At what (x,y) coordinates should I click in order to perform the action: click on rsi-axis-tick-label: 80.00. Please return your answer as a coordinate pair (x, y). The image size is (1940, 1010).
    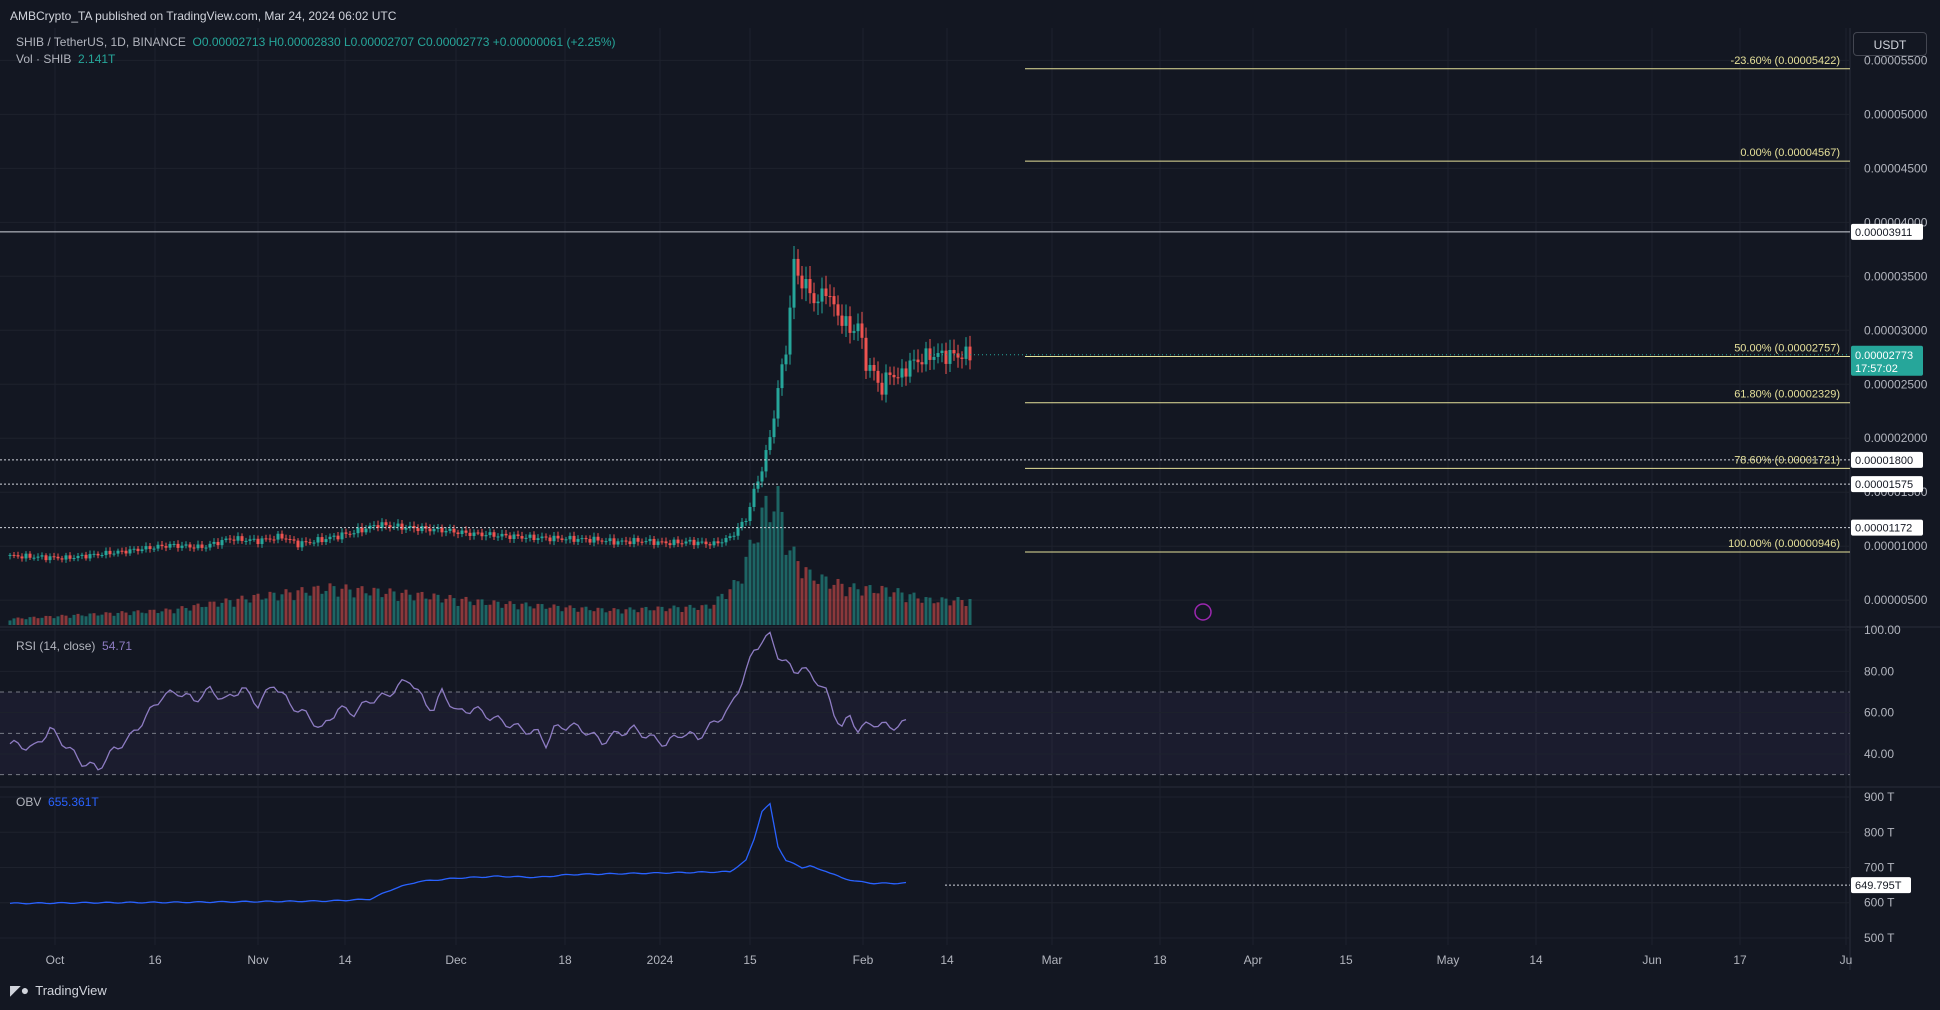
    Looking at the image, I should click on (1879, 671).